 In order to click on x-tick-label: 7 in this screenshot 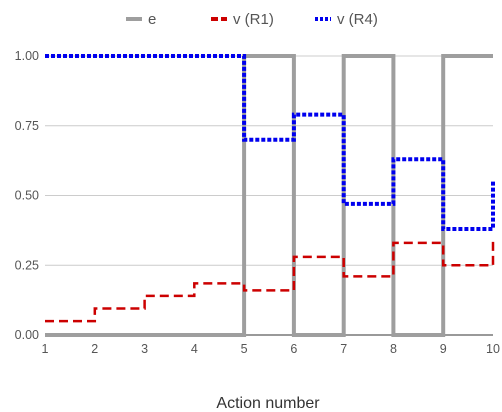, I will do `click(343, 349)`.